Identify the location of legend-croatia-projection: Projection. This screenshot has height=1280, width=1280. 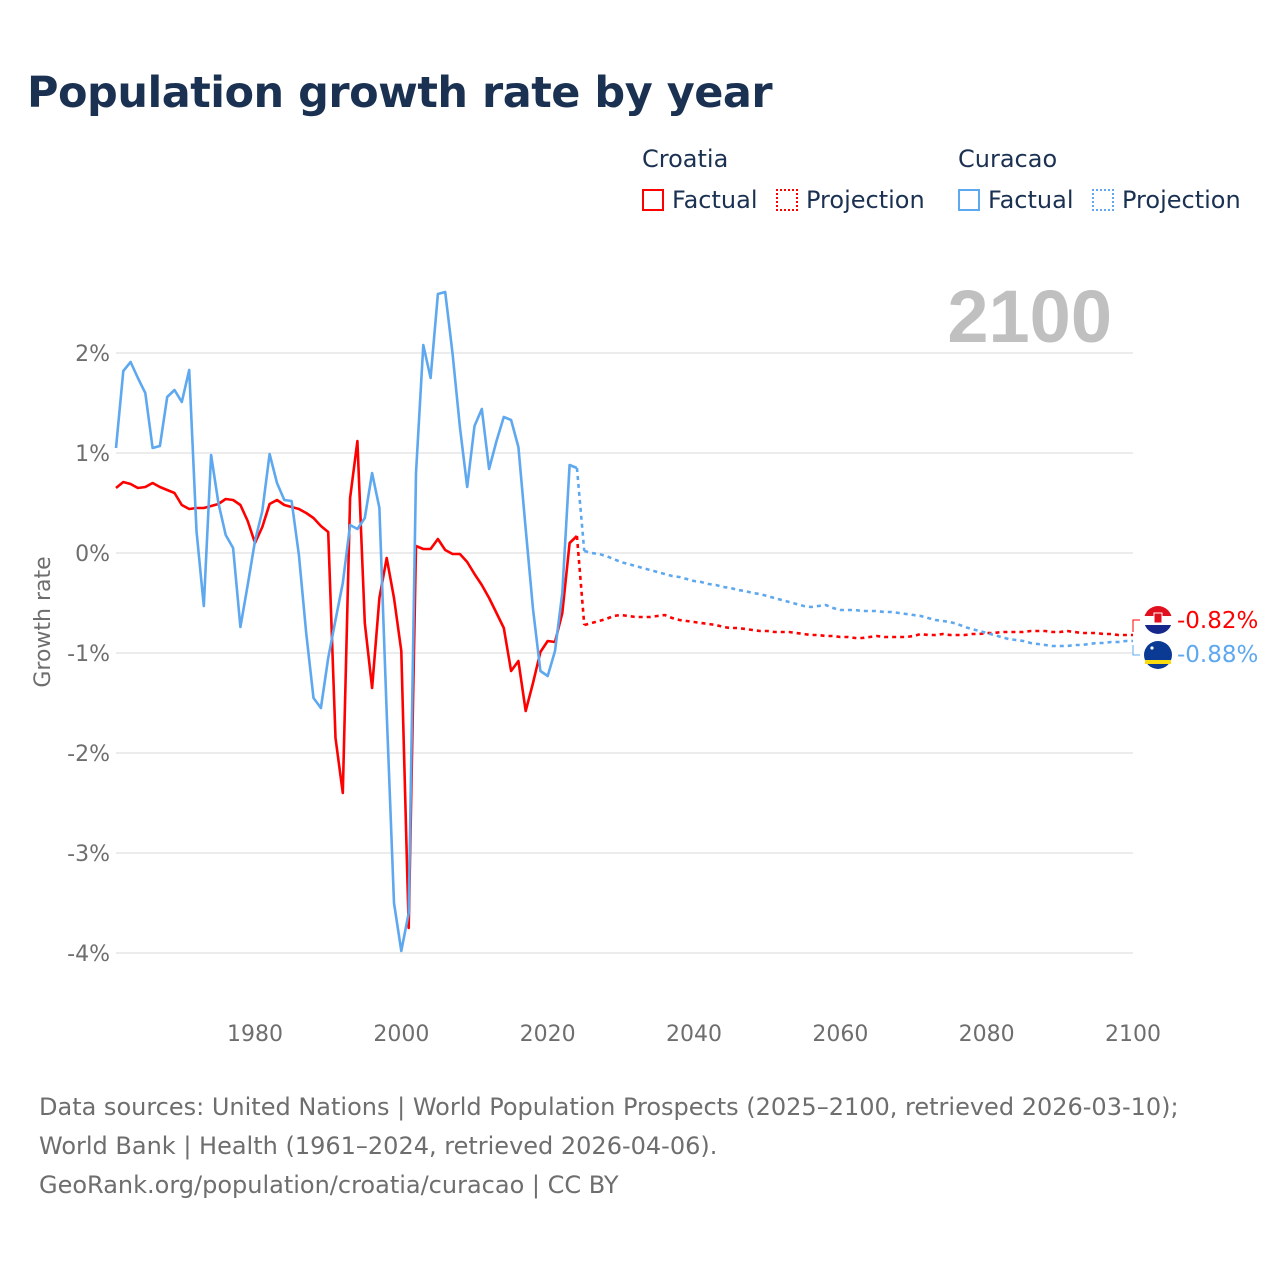
(850, 200).